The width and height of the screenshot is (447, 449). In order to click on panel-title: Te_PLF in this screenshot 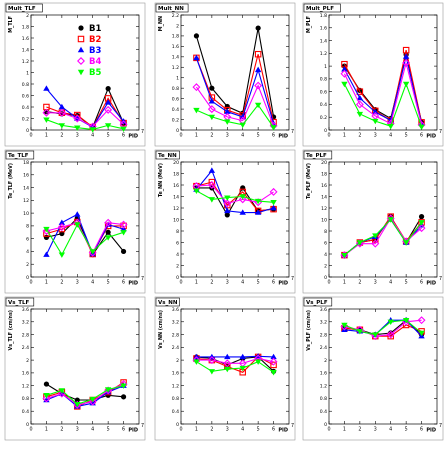, I will do `click(316, 156)`.